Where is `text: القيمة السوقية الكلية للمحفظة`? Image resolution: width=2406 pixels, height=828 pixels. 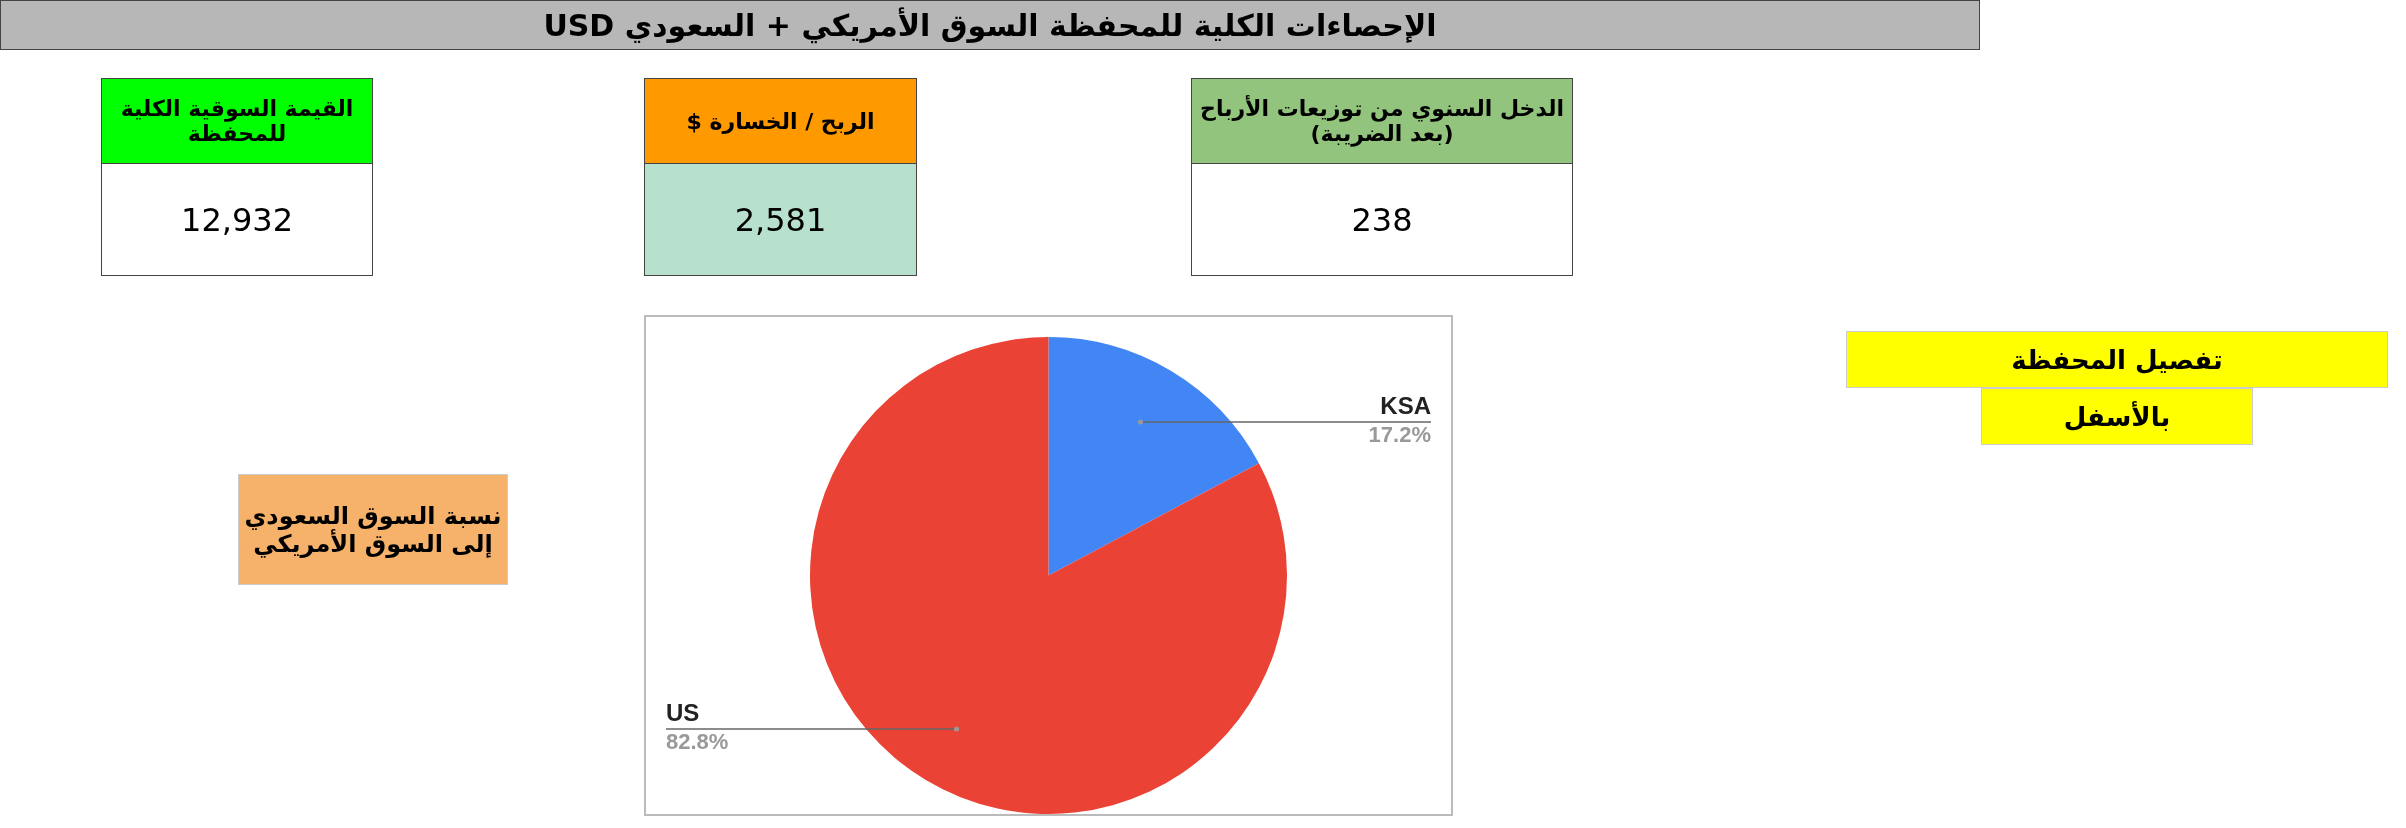 text: القيمة السوقية الكلية للمحفظة is located at coordinates (237, 121).